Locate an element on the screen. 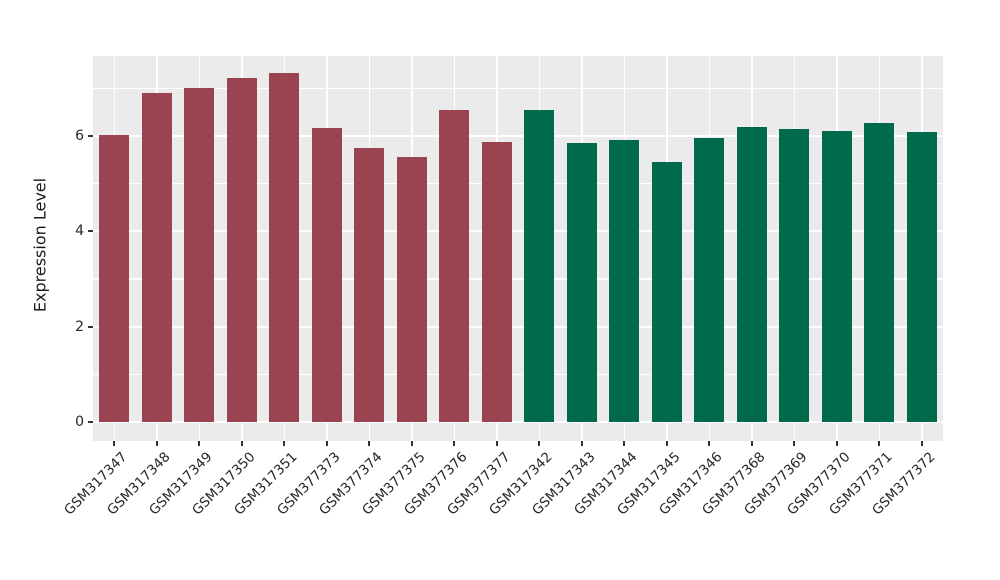  bar-GSM377374 is located at coordinates (369, 284).